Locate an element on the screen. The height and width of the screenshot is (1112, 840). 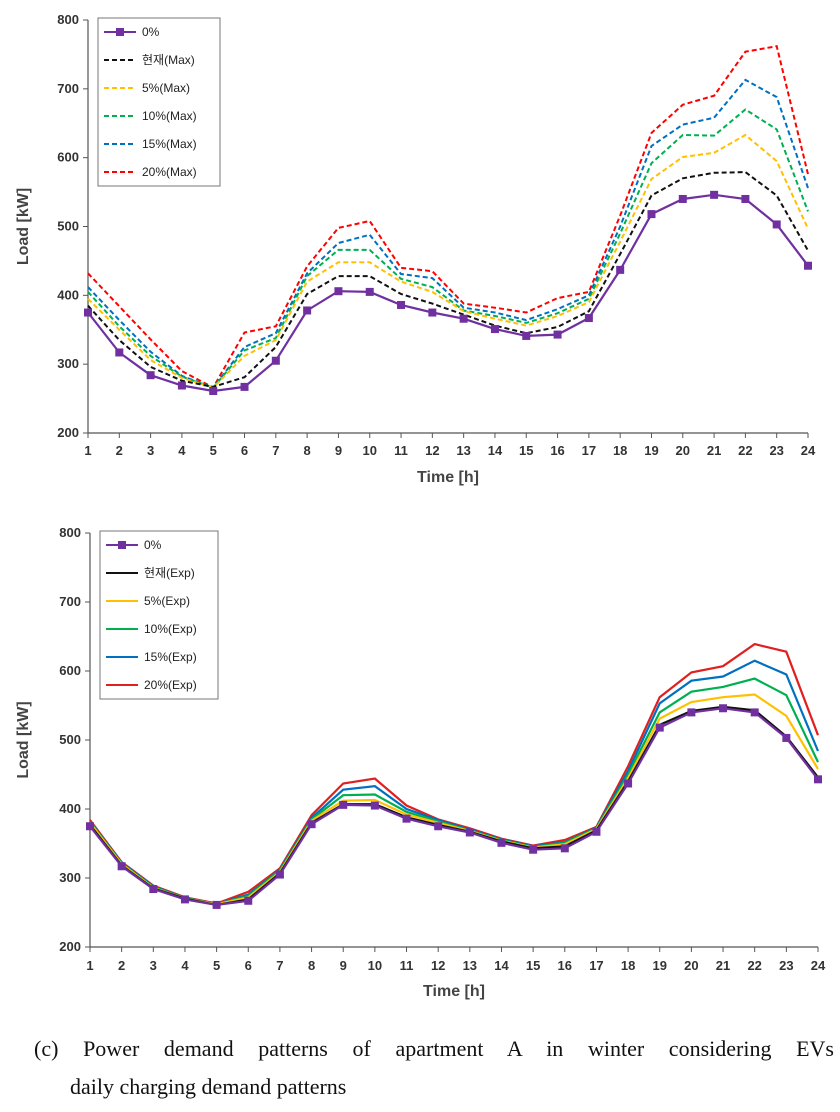
x-tick-label: 18 is located at coordinates (628, 965).